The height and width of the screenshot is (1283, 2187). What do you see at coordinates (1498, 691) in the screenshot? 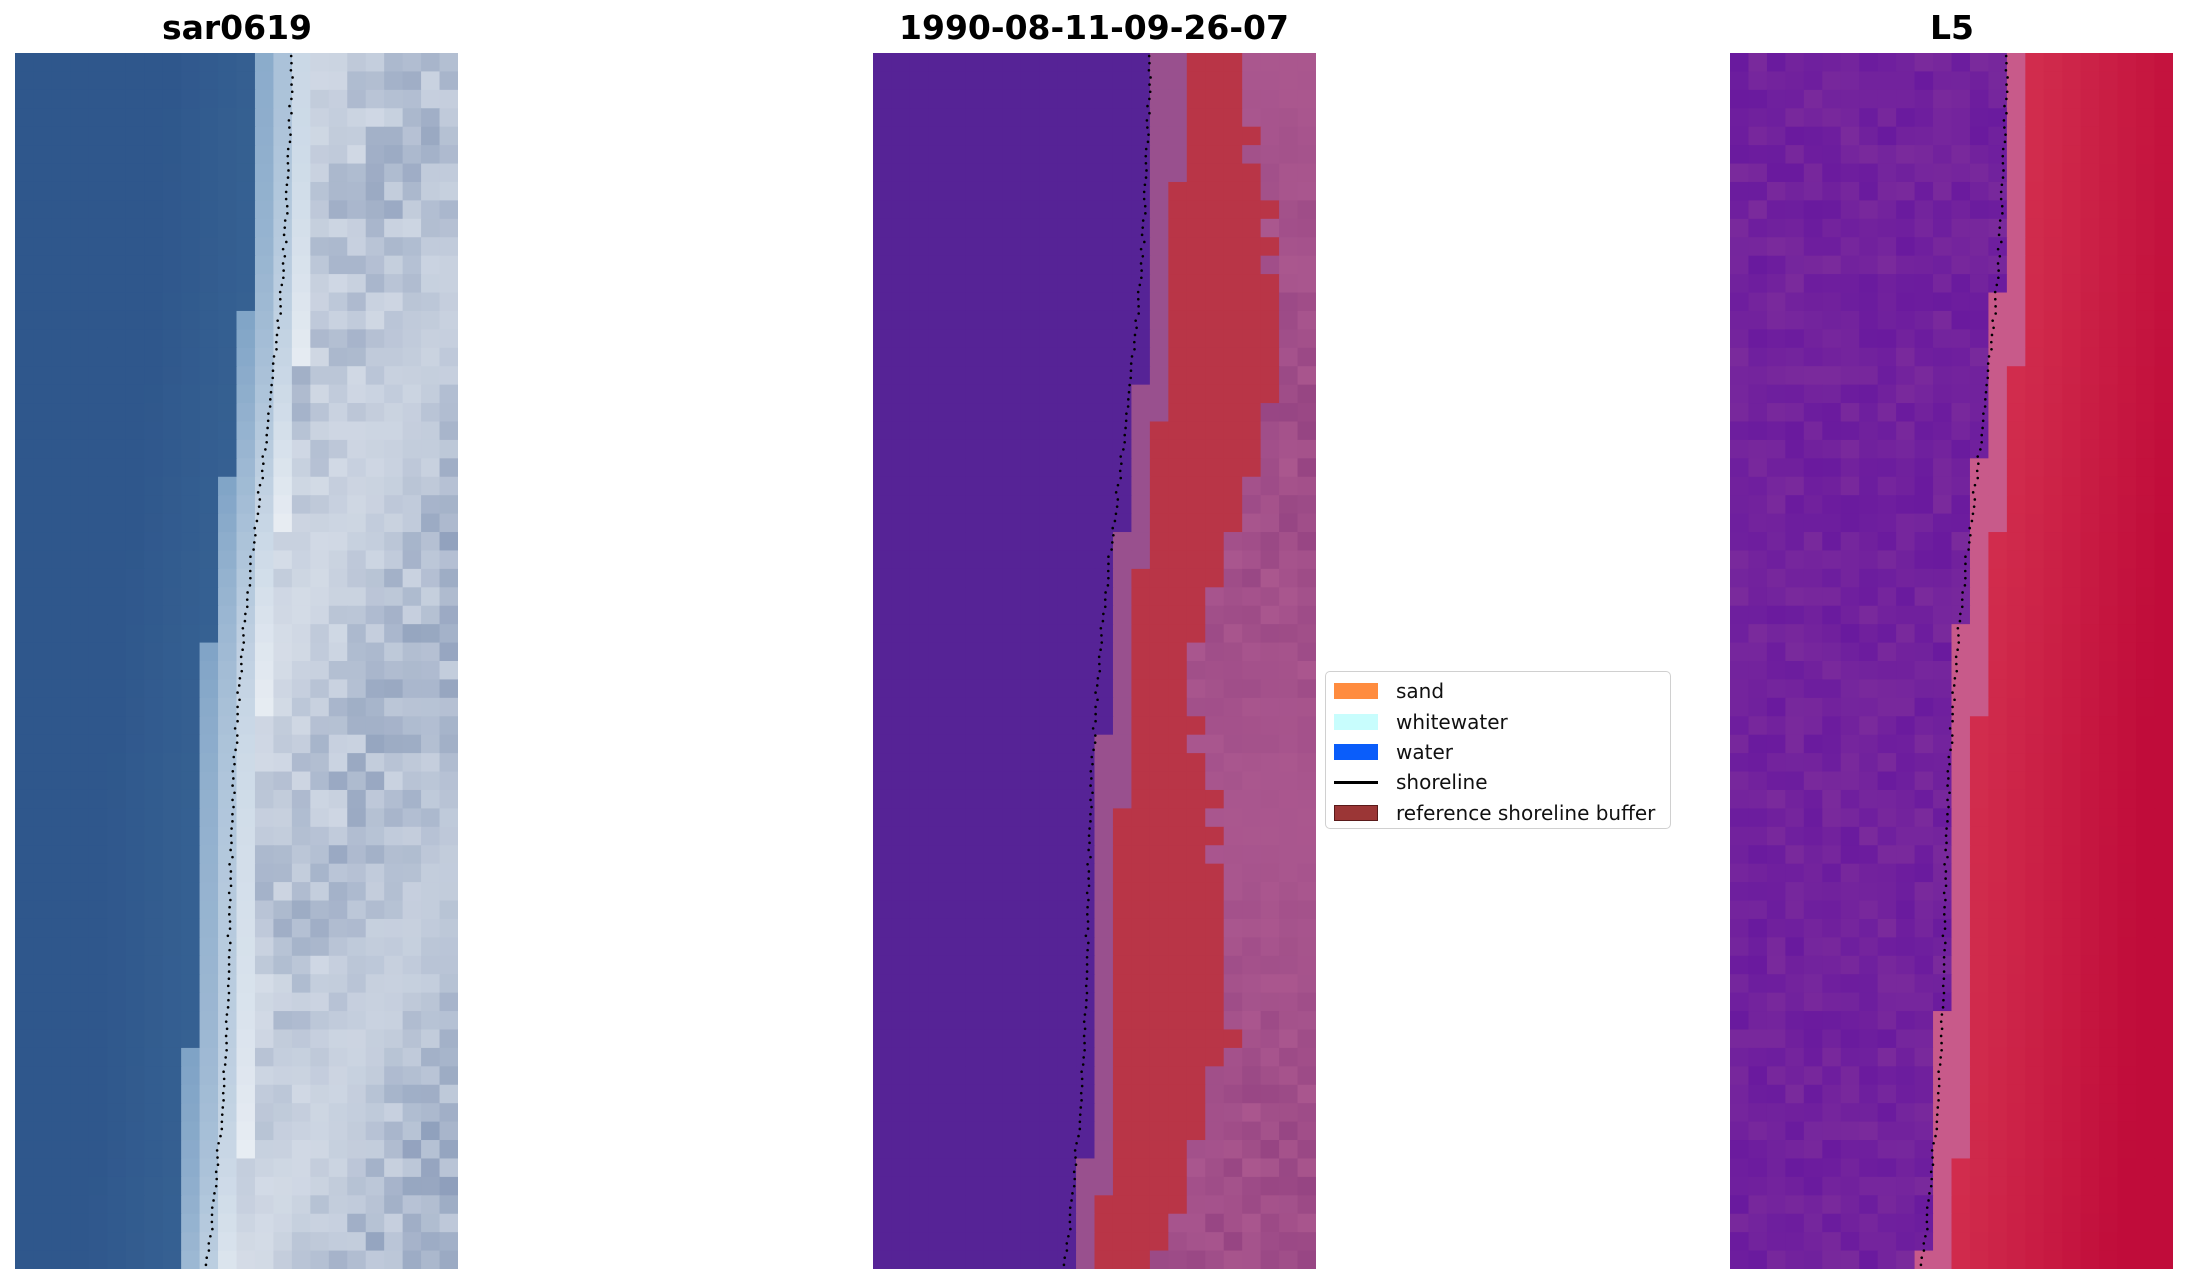
I see `legend-item-sand: sand` at bounding box center [1498, 691].